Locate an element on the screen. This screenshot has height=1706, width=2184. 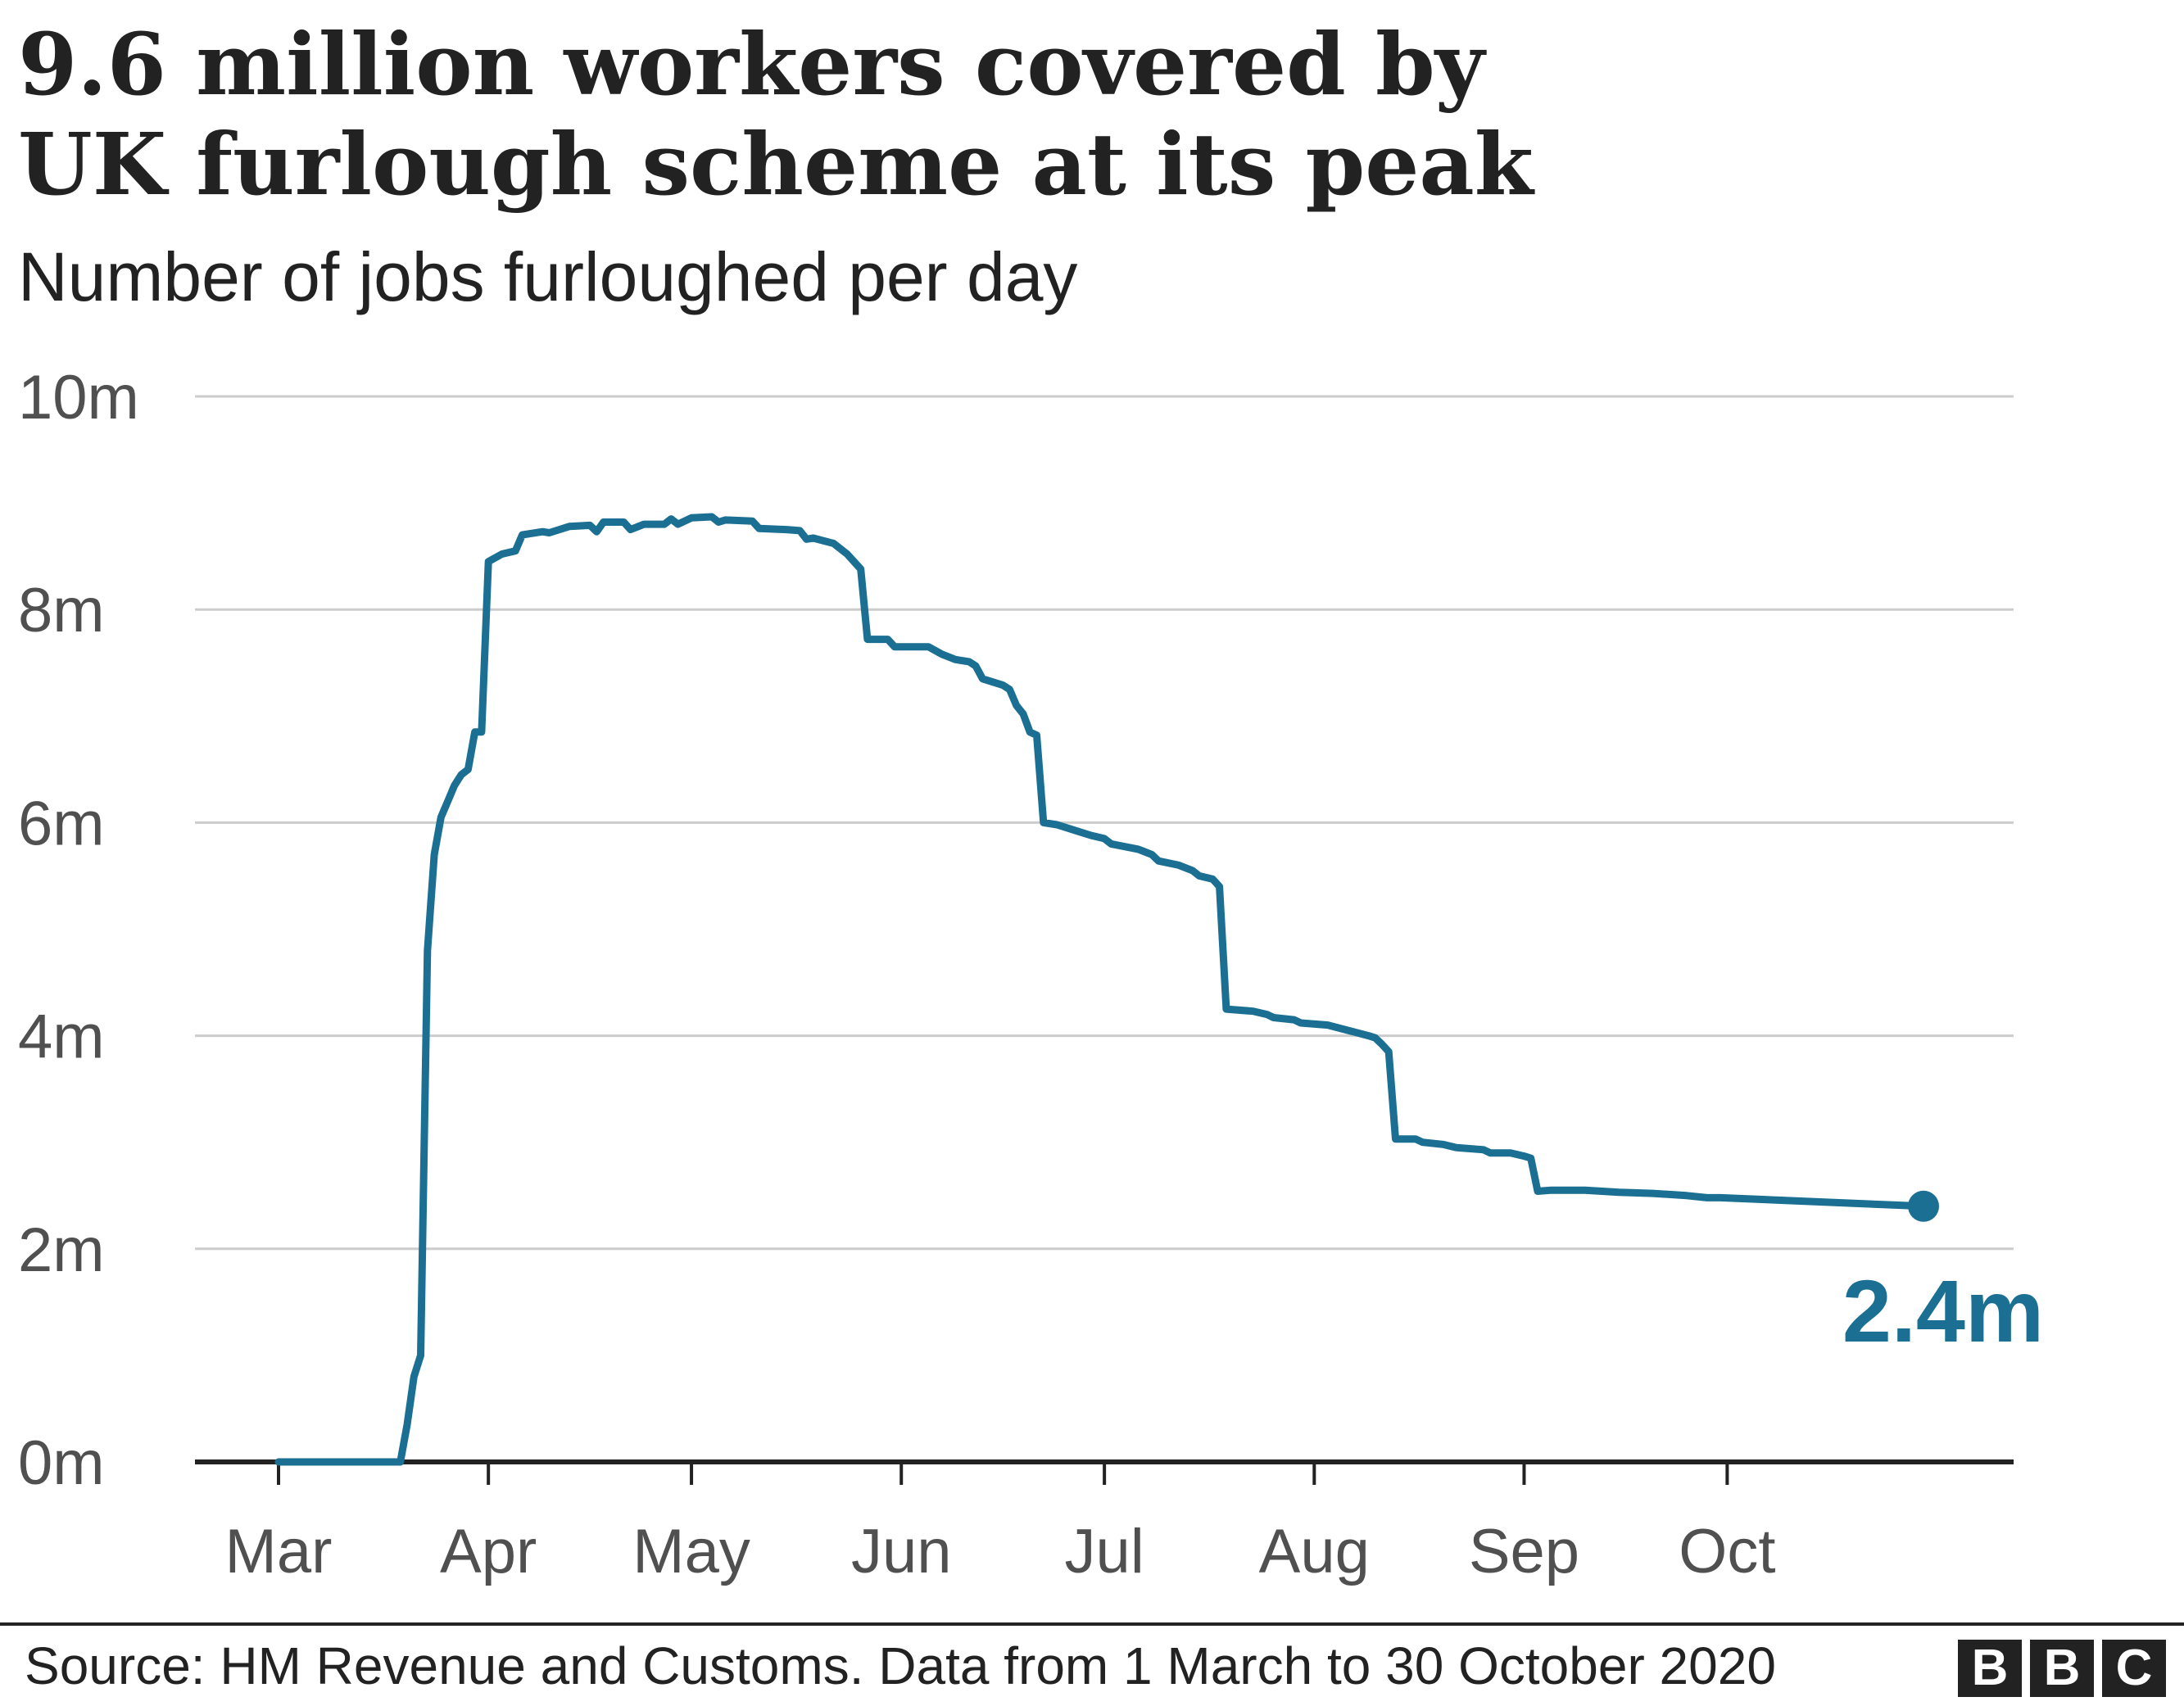
y-tick-label: 4m is located at coordinates (61, 1037).